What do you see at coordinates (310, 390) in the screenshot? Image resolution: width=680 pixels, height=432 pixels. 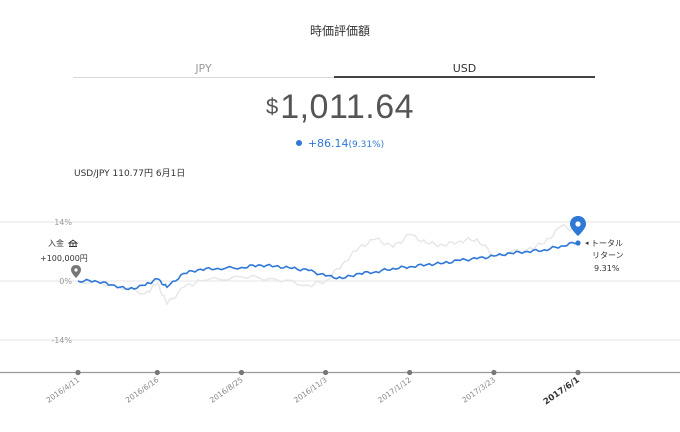 I see `x-tick-label: 2016/11/3` at bounding box center [310, 390].